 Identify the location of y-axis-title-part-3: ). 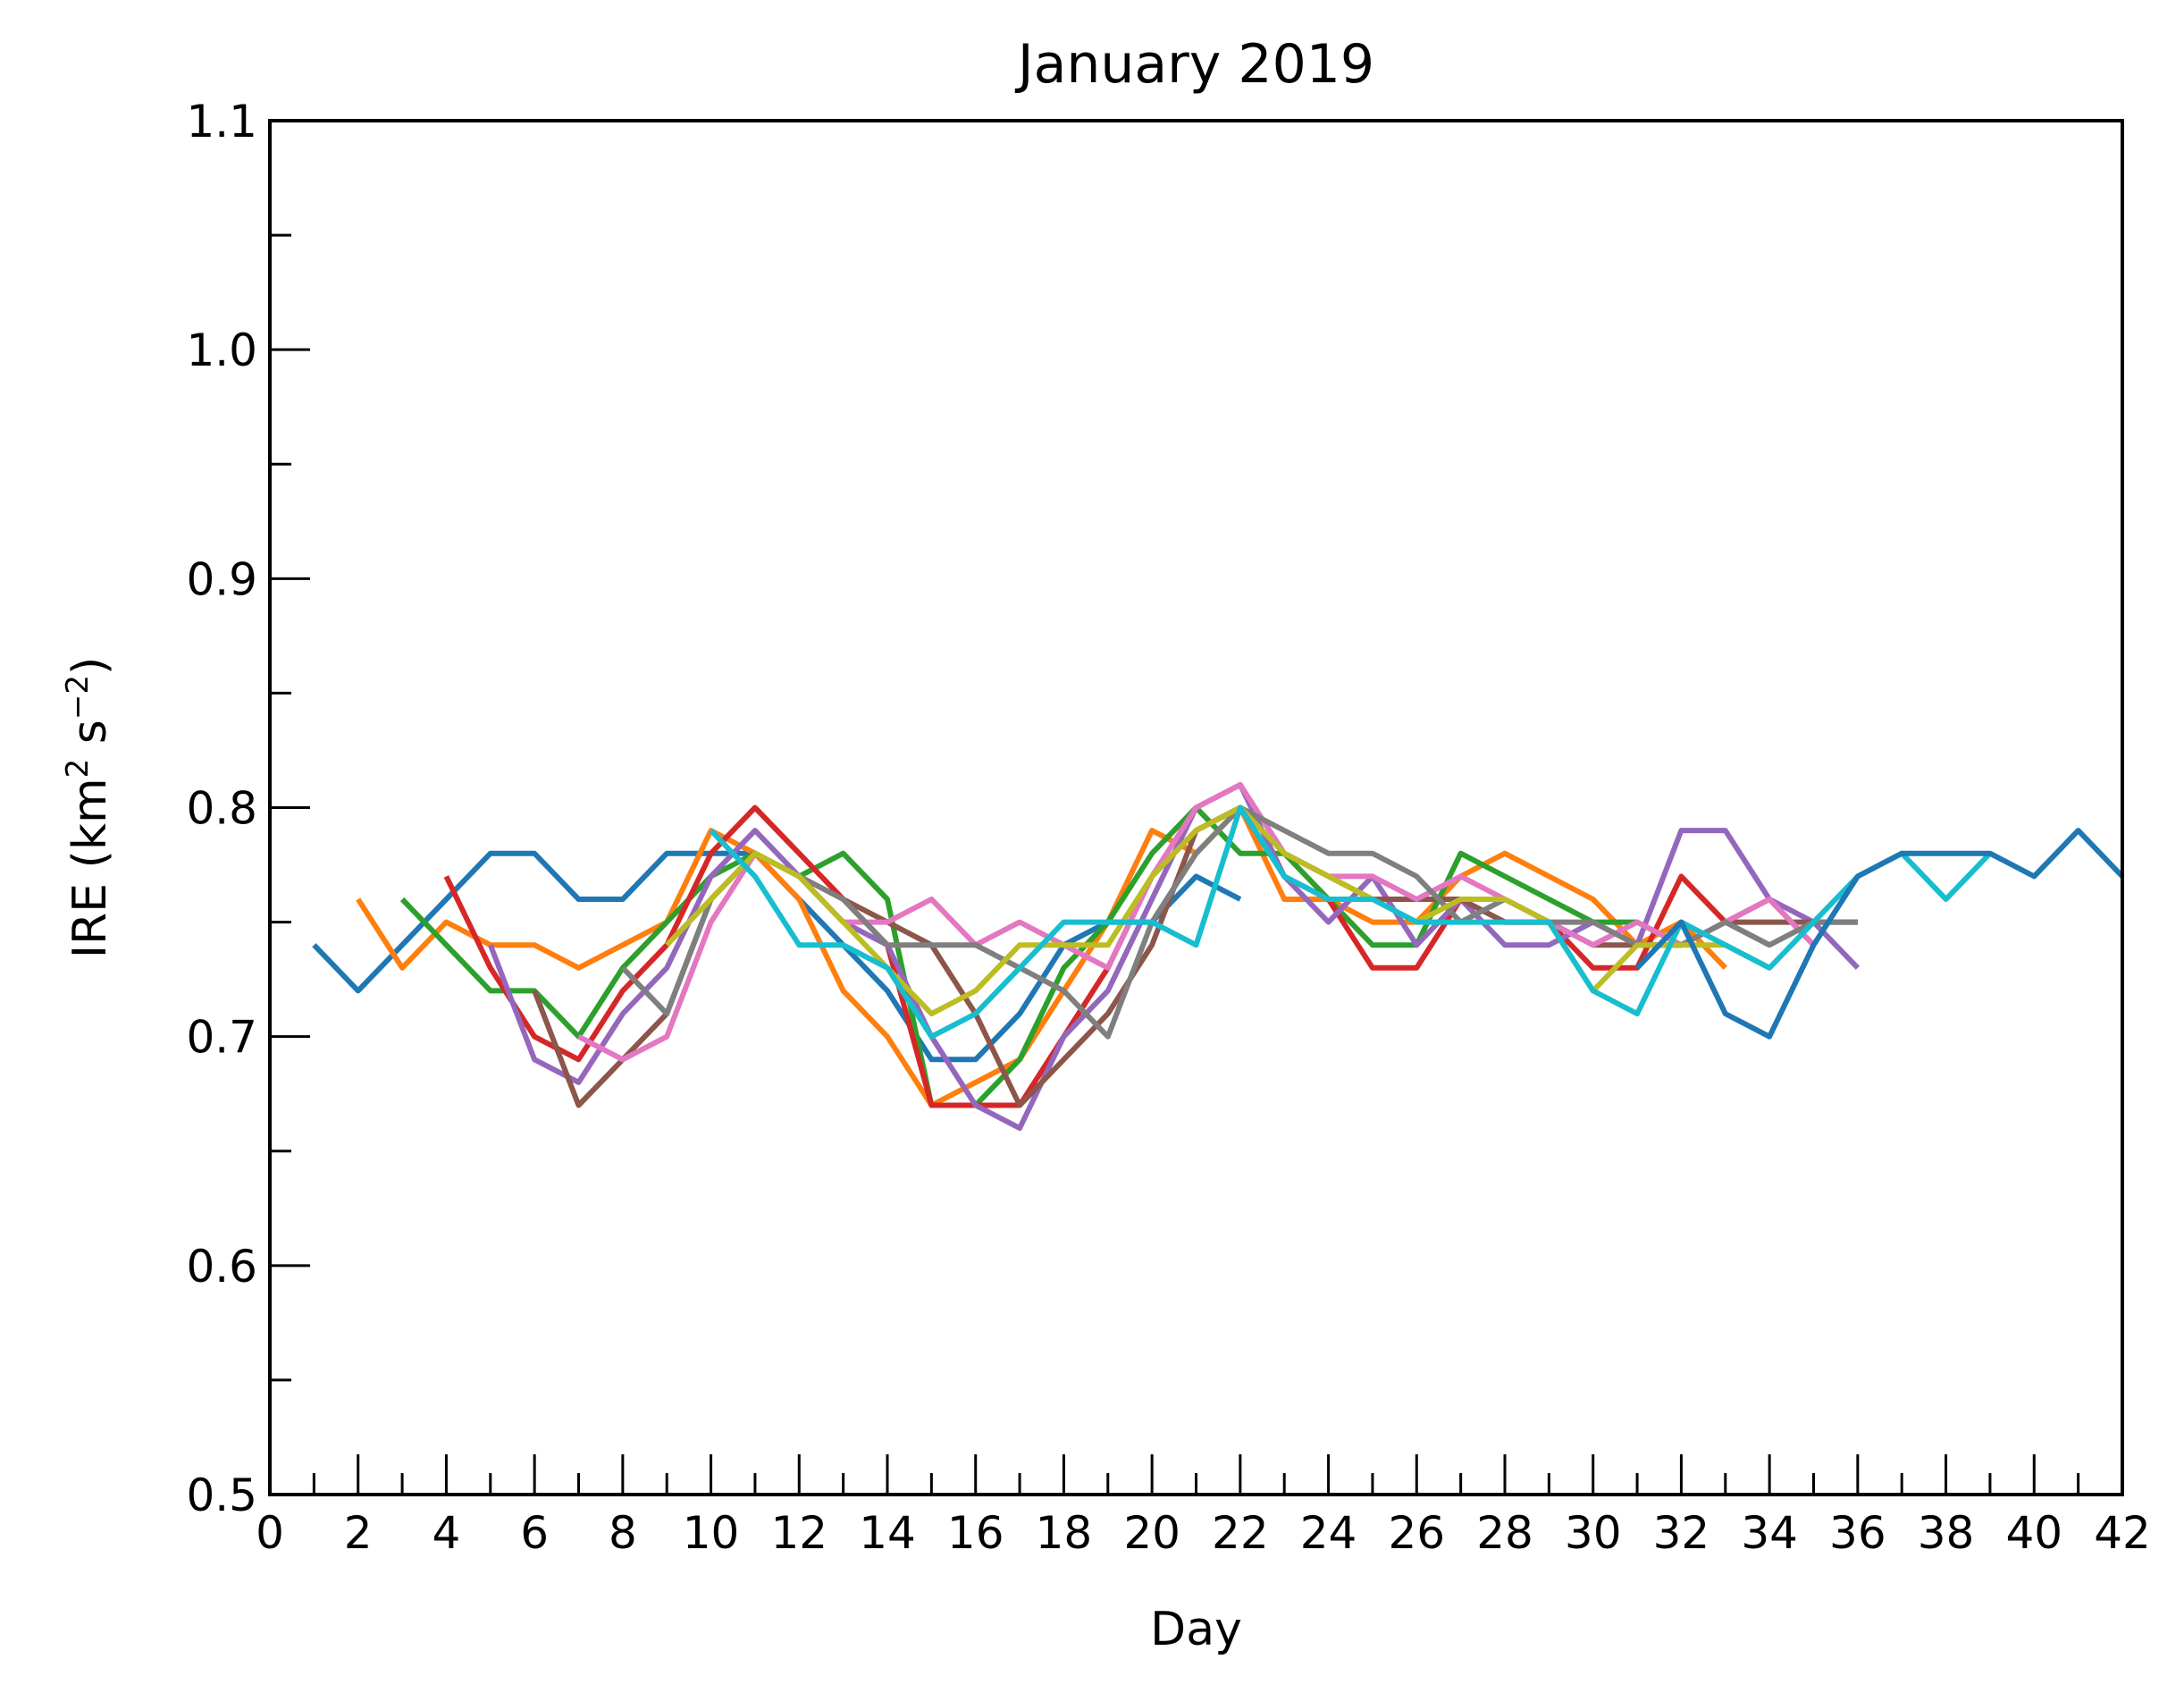
(90, 666).